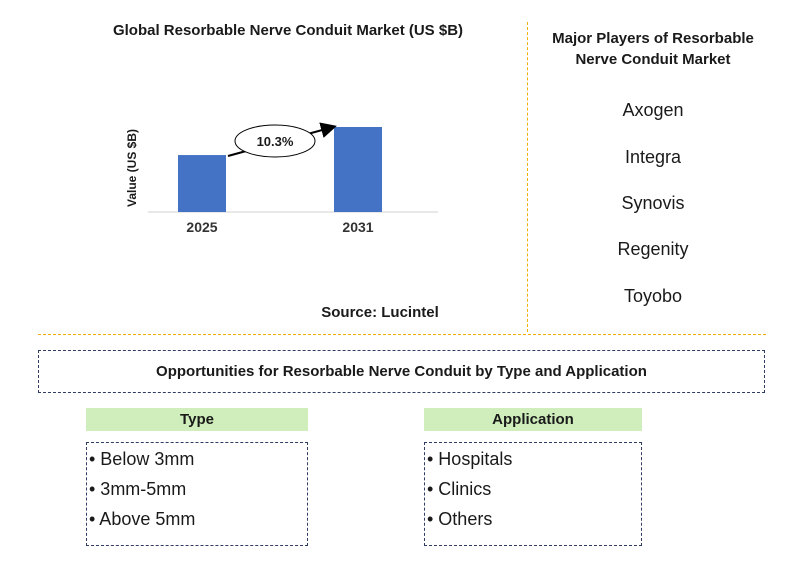 The width and height of the screenshot is (799, 565). I want to click on list-item: • Below 3mm, so click(142, 459).